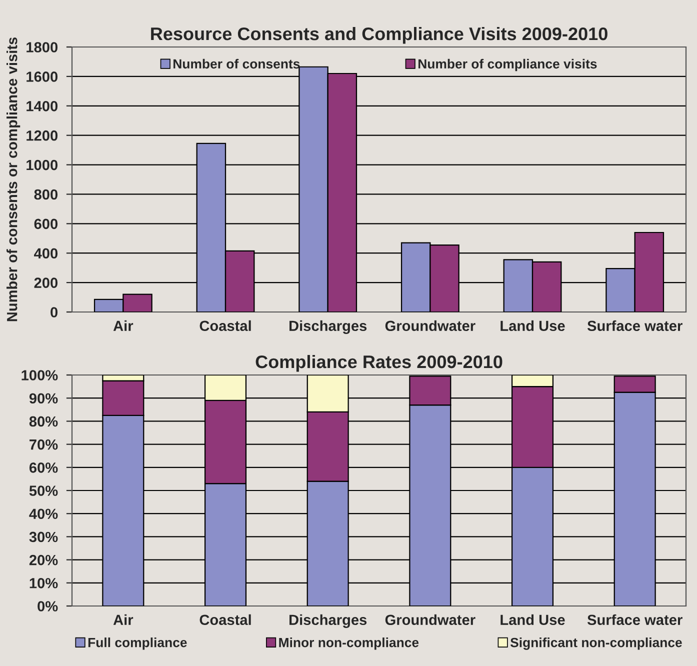 The height and width of the screenshot is (666, 697). What do you see at coordinates (137, 644) in the screenshot?
I see `legend-label: Full compliance` at bounding box center [137, 644].